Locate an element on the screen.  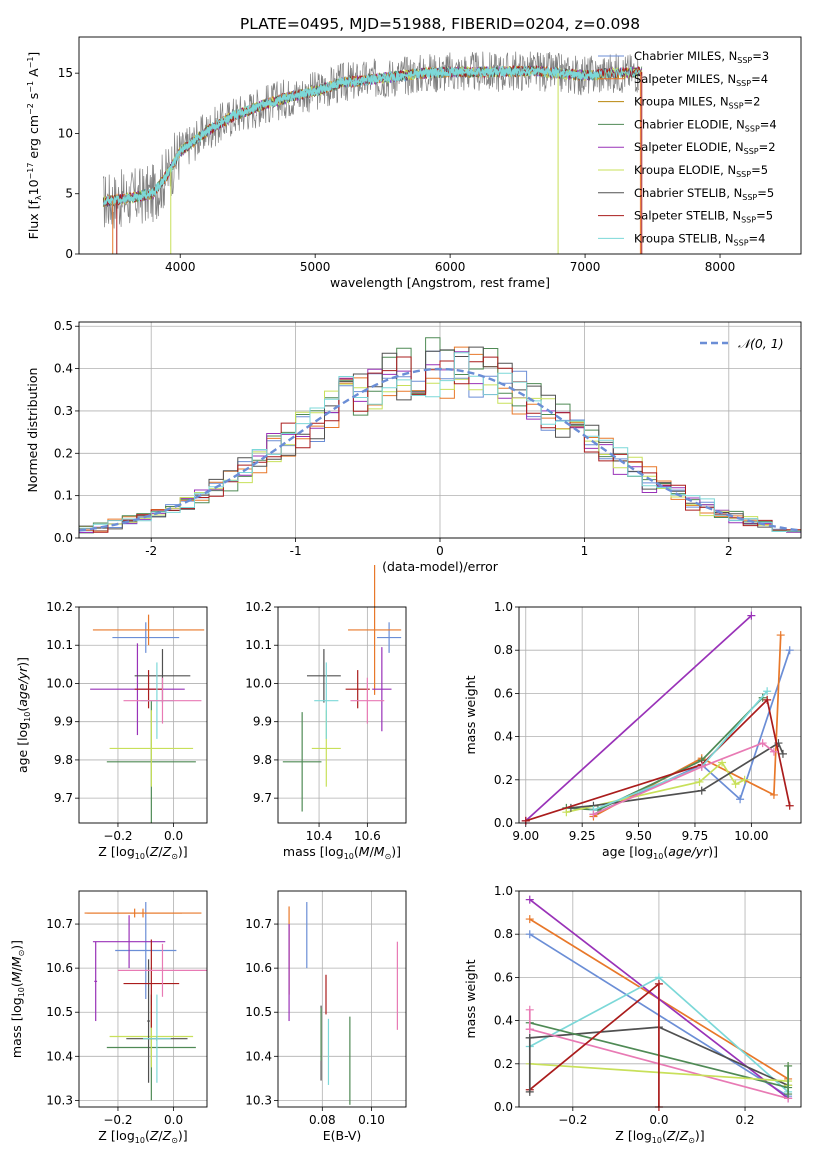
y-tick-label: 0.1 is located at coordinates (63, 496).